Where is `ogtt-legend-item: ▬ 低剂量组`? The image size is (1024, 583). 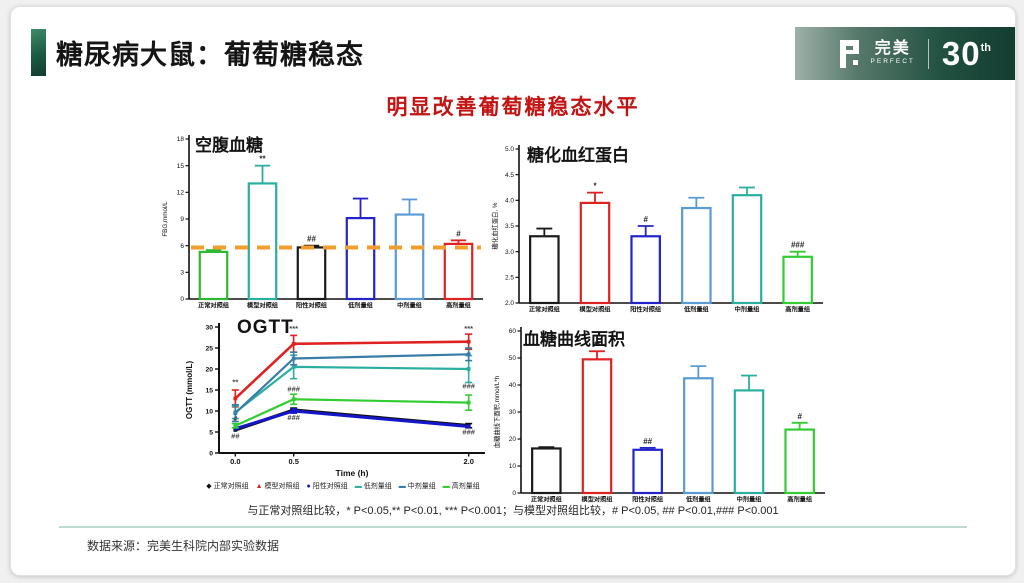 ogtt-legend-item: ▬ 低剂量组 is located at coordinates (373, 486).